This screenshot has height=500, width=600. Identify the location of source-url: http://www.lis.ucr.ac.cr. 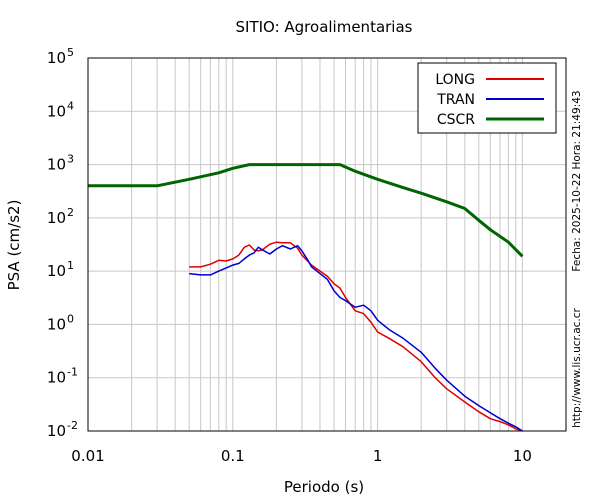
(577, 367).